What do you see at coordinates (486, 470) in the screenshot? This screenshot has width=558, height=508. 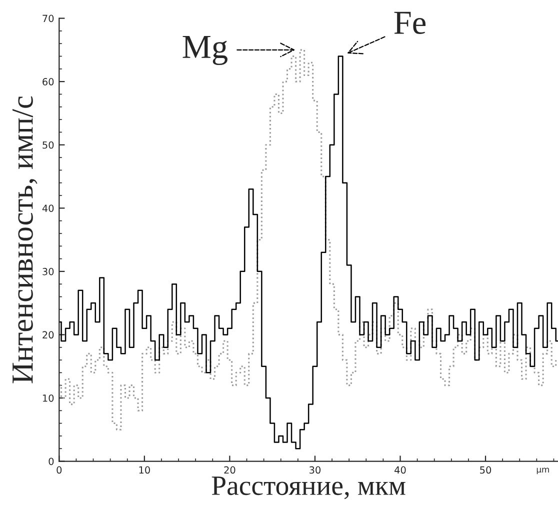 I see `x-tick-label: 50` at bounding box center [486, 470].